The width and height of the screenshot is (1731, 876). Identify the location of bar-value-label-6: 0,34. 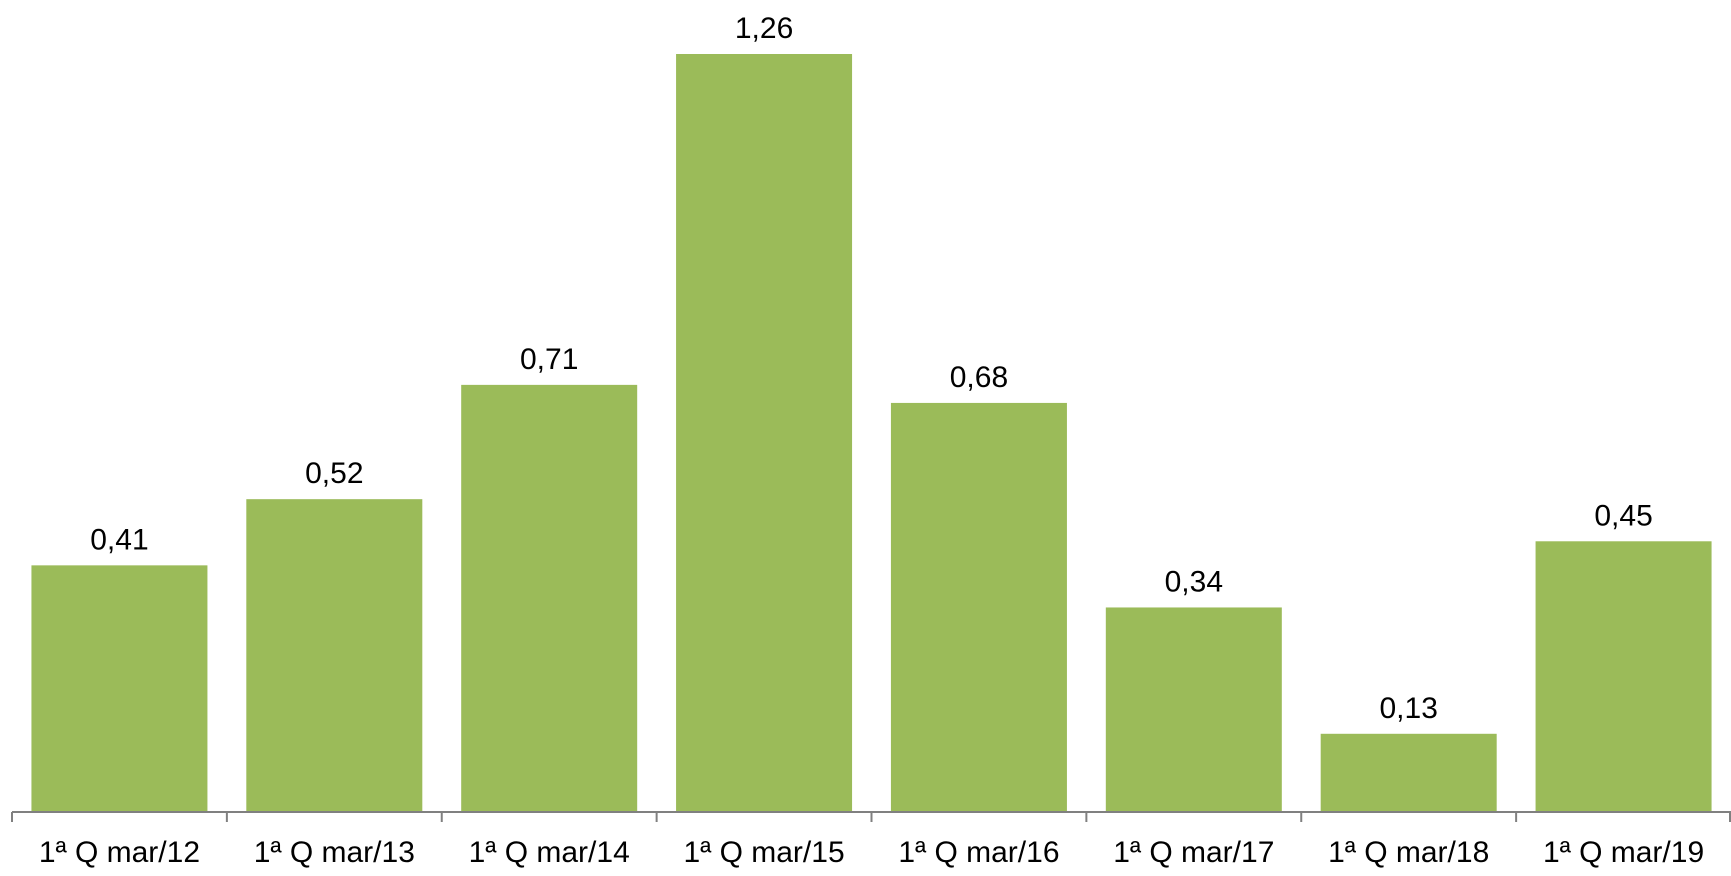
(1194, 581).